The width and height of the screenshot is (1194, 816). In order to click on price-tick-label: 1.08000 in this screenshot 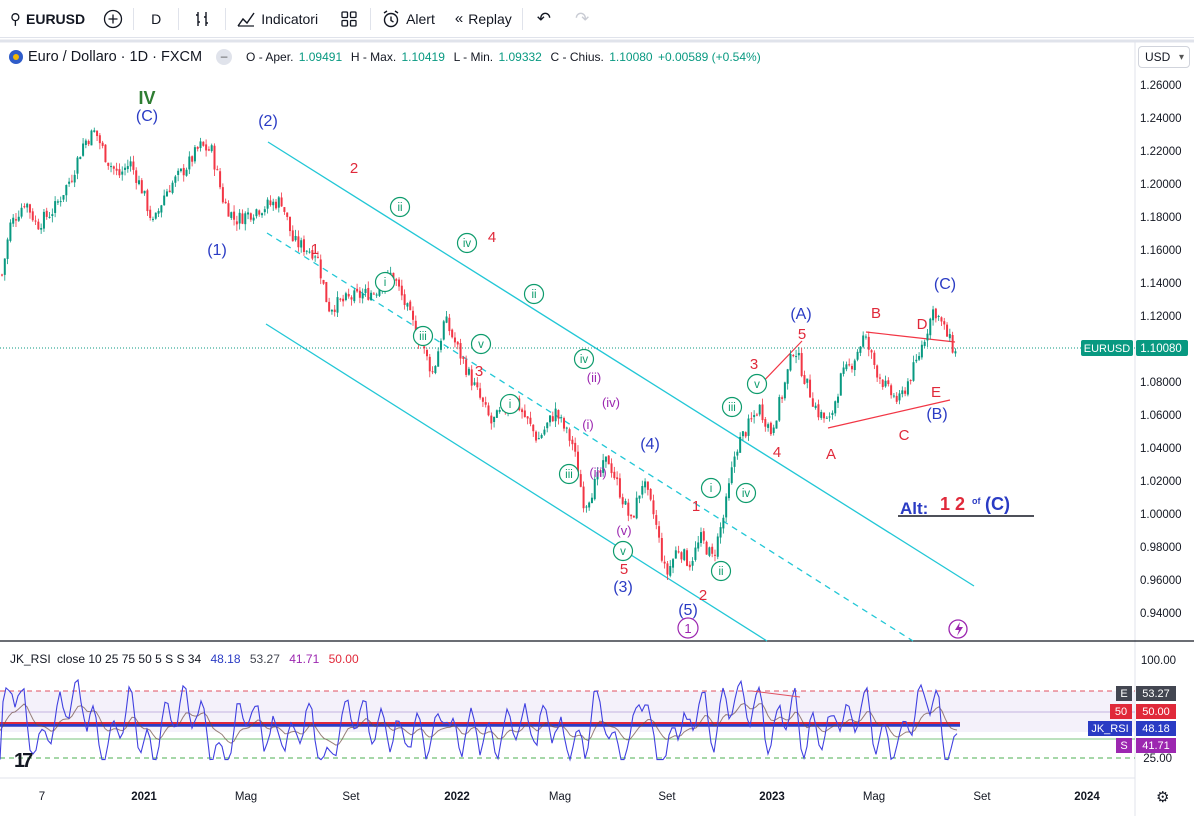, I will do `click(1161, 383)`.